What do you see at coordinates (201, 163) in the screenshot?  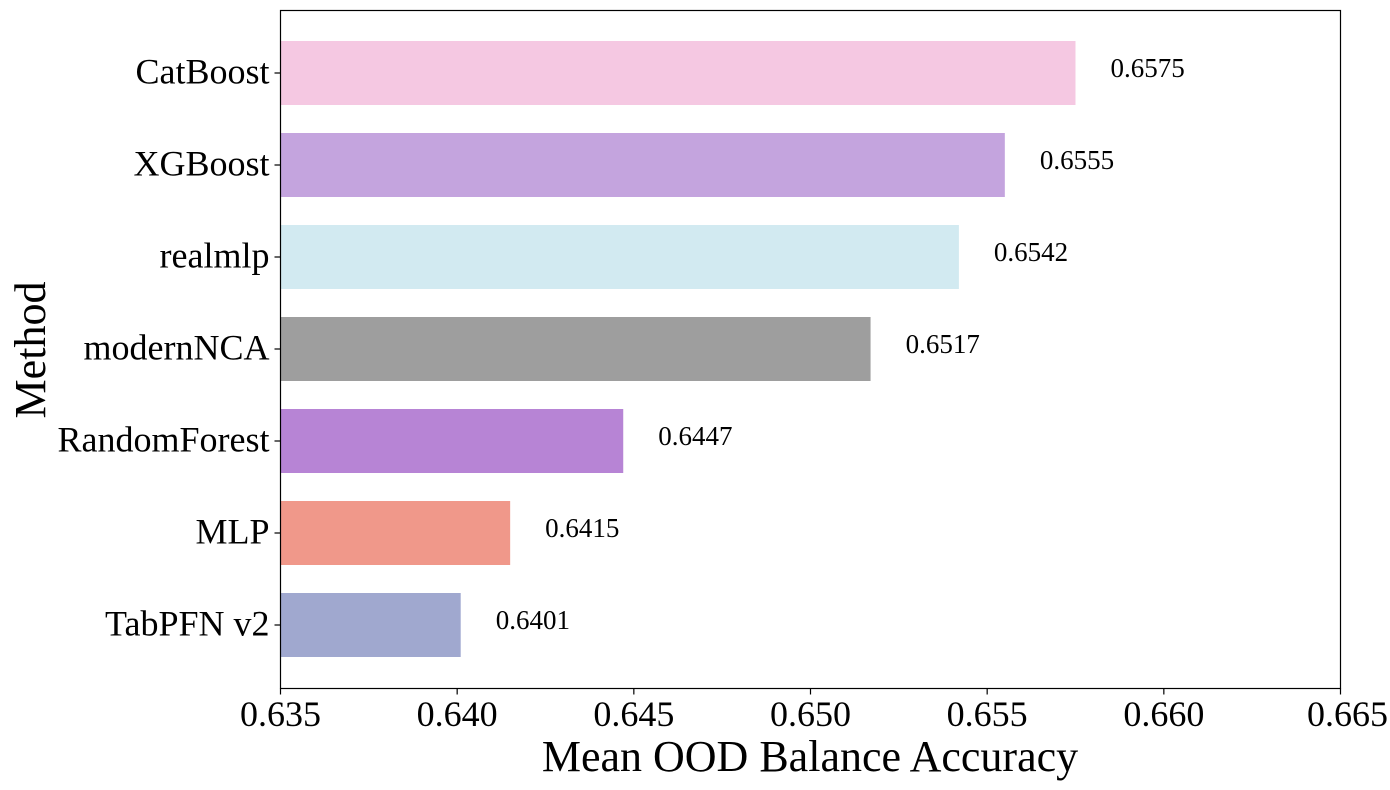 I see `category-label-xgboost: XGBoost` at bounding box center [201, 163].